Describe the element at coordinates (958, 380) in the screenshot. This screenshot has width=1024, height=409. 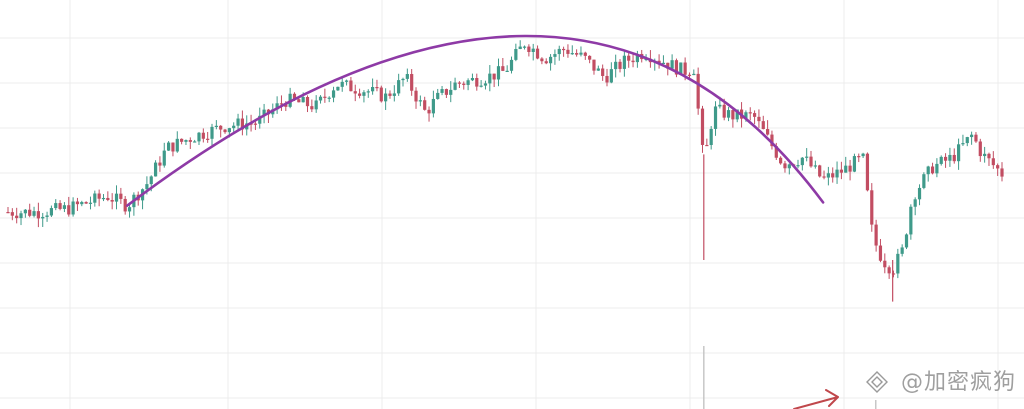
I see `watermark: @加密疯狗` at that location.